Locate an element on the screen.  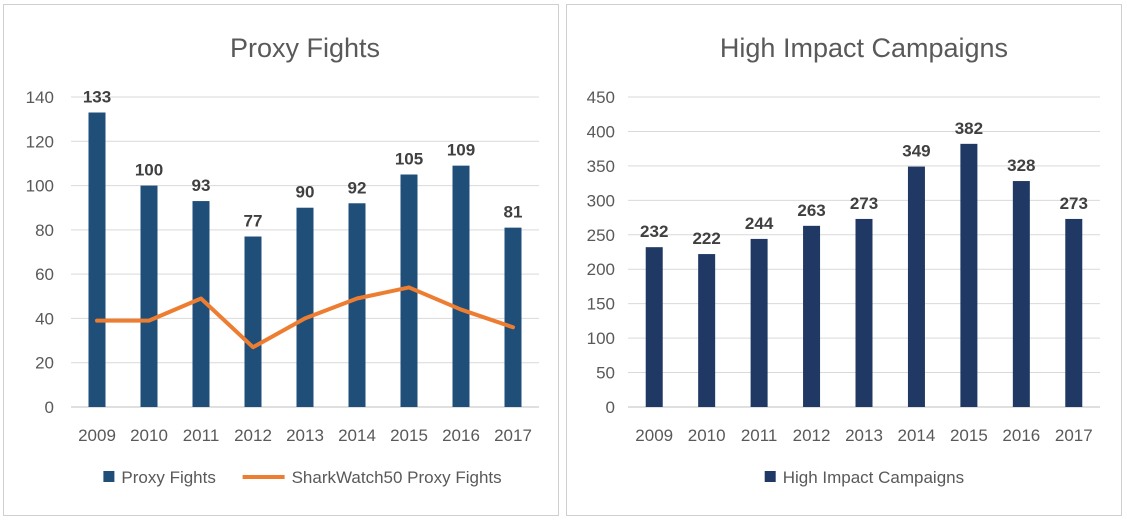
y-tick-label: 300 is located at coordinates (601, 200).